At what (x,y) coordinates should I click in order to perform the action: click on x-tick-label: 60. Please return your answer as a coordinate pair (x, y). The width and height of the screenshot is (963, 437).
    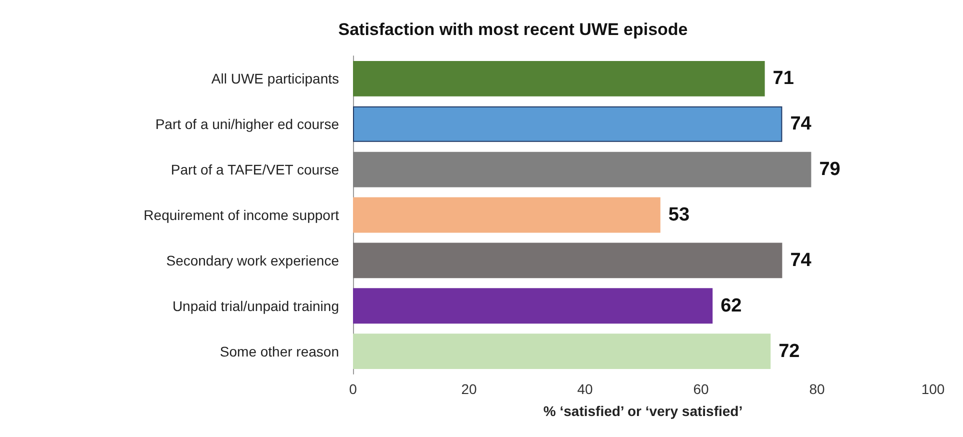
    Looking at the image, I should click on (701, 389).